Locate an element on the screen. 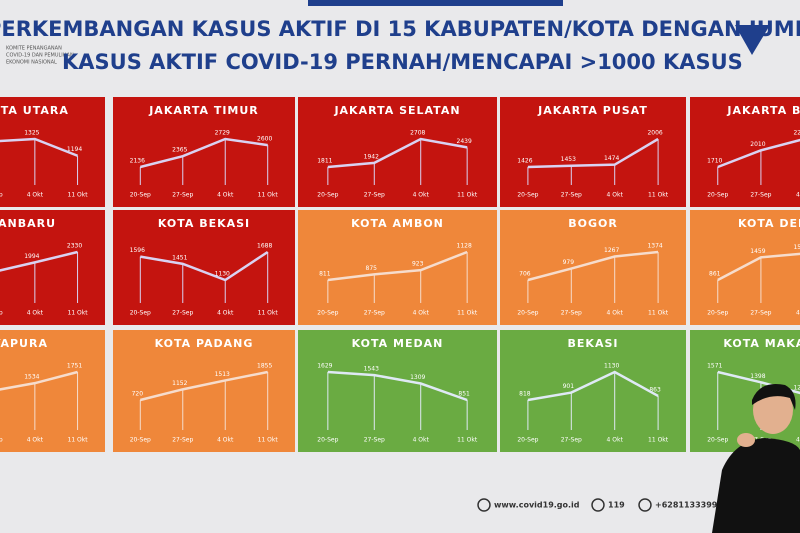 This screenshot has height=533, width=800. value-label: 1751 is located at coordinates (74, 366).